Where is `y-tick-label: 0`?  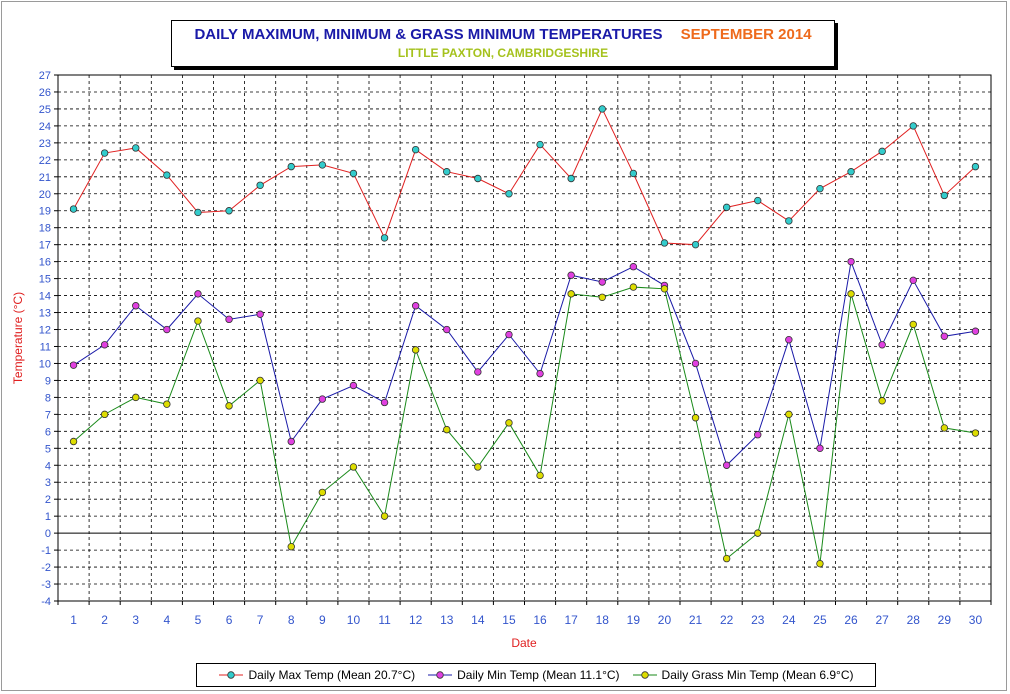 y-tick-label: 0 is located at coordinates (48, 534).